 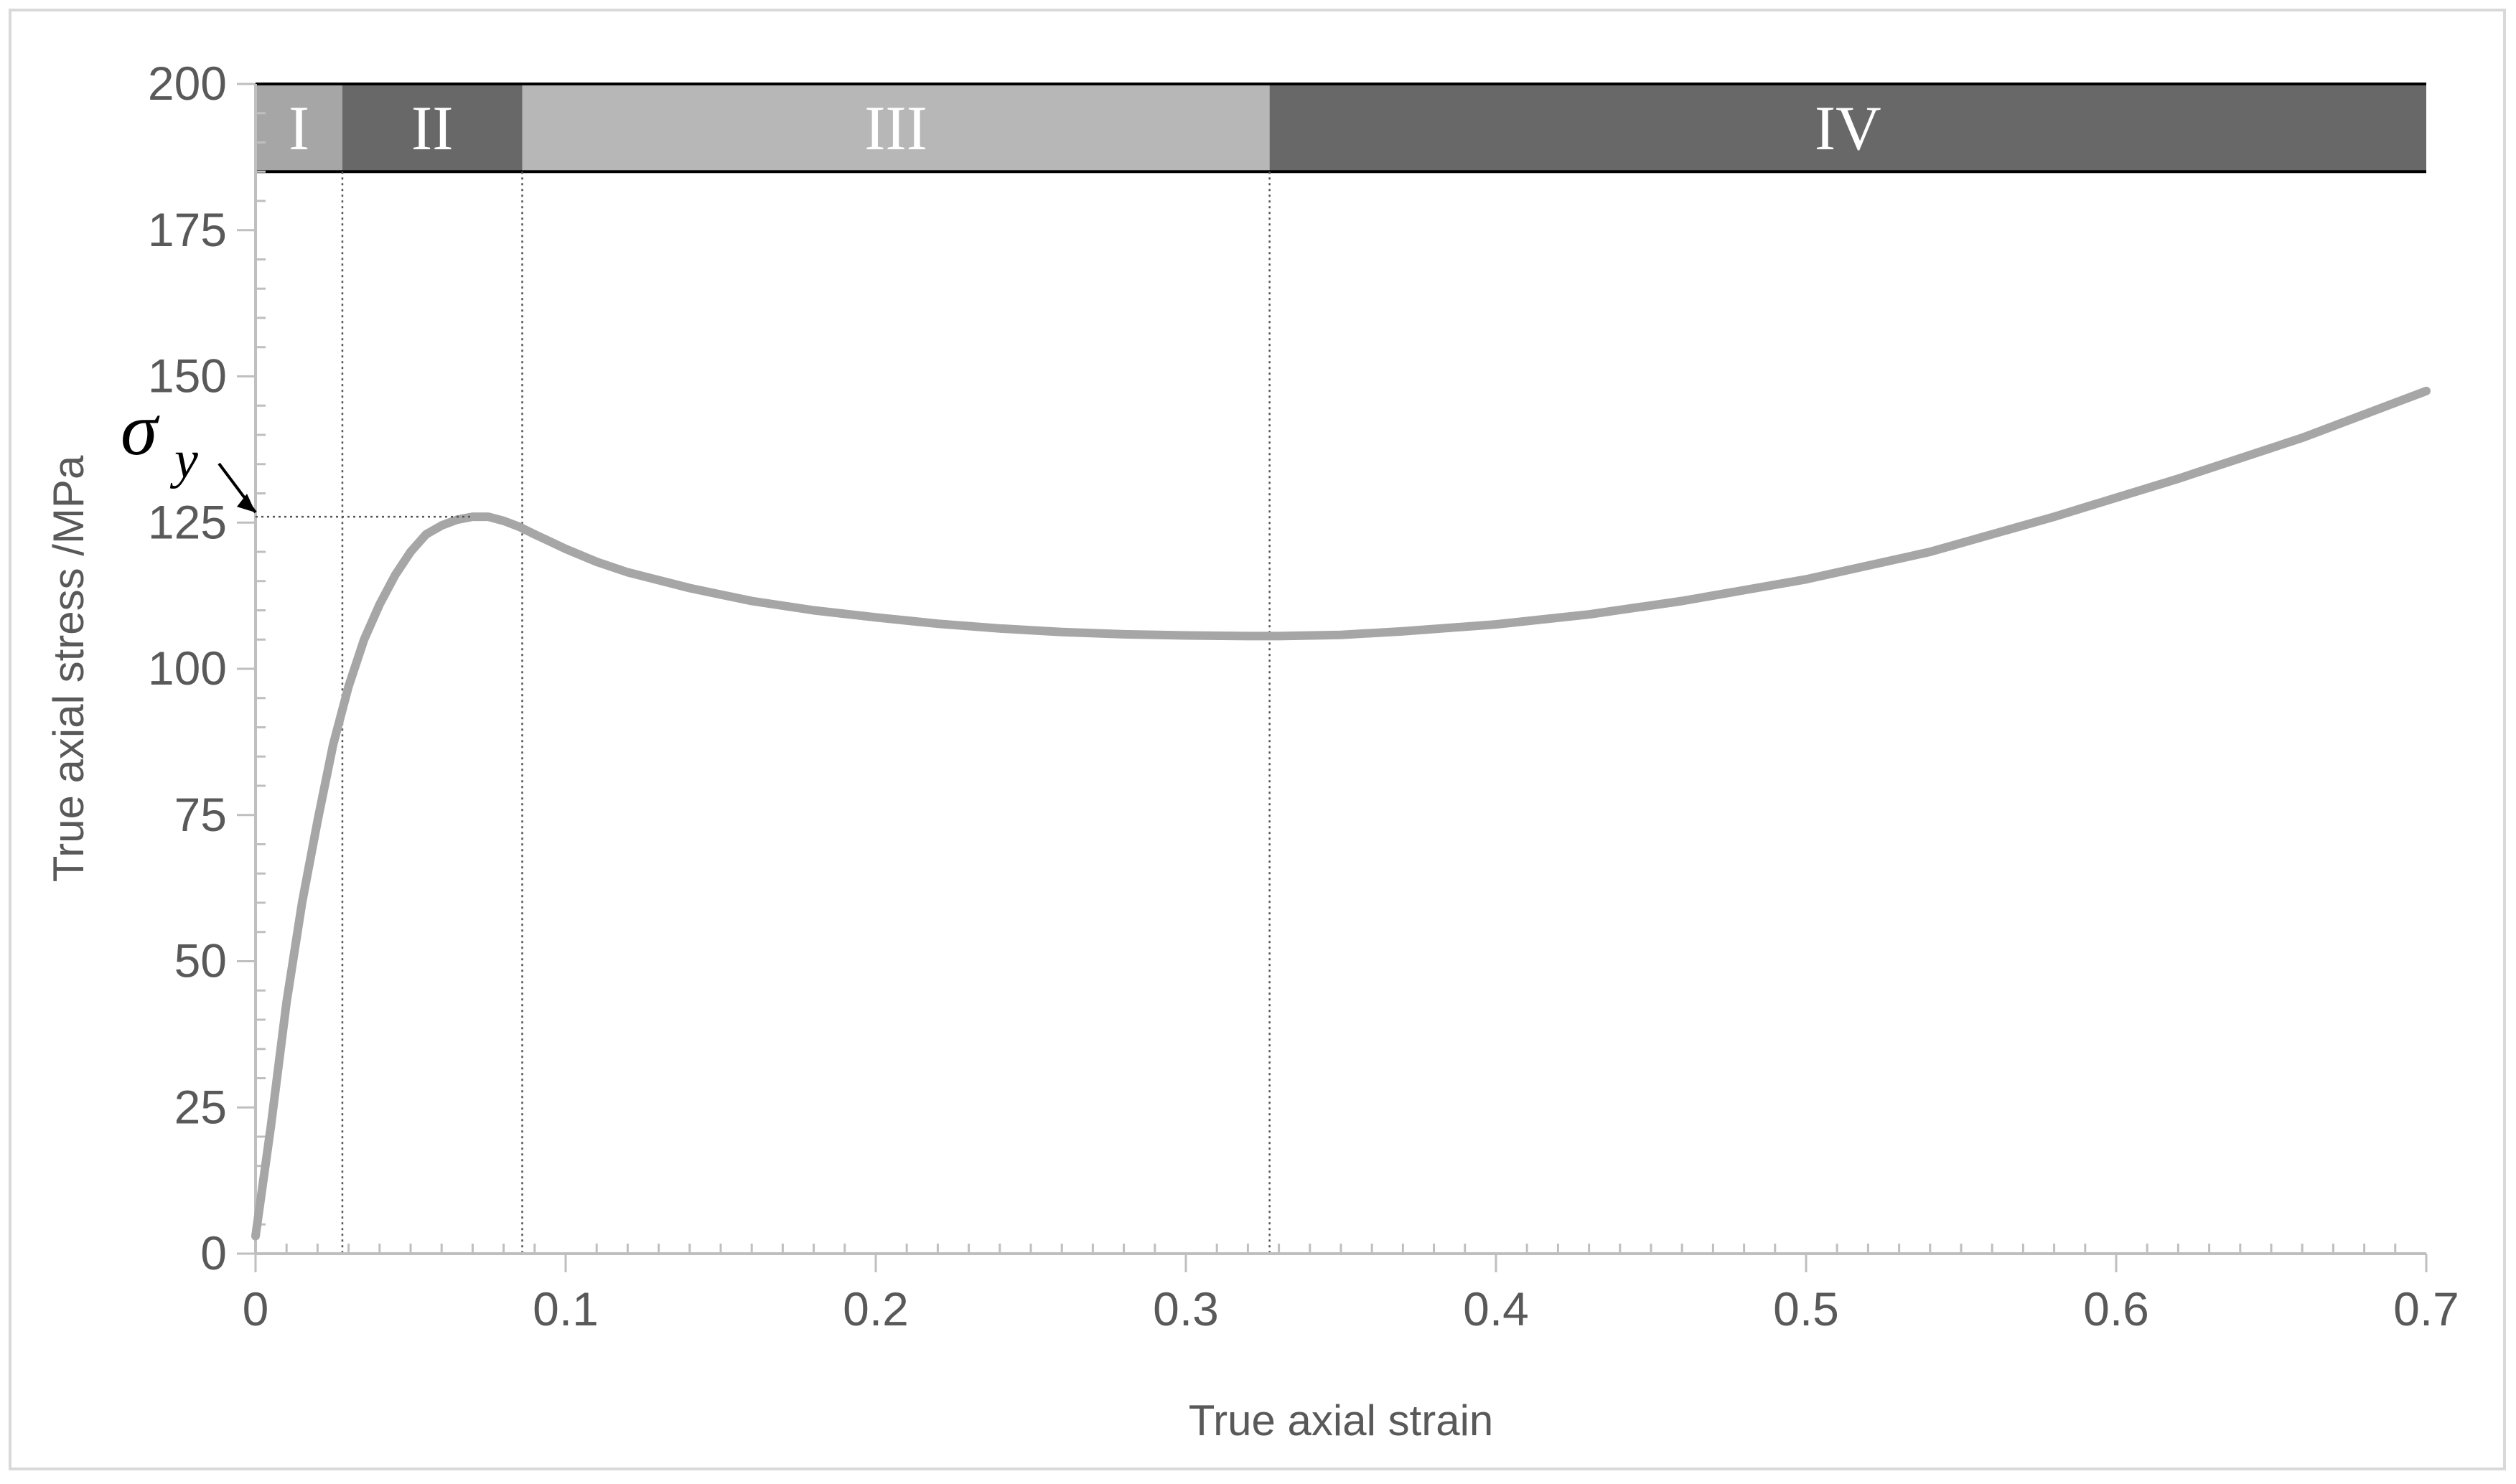 What do you see at coordinates (201, 1106) in the screenshot?
I see `y-tick-label: 25` at bounding box center [201, 1106].